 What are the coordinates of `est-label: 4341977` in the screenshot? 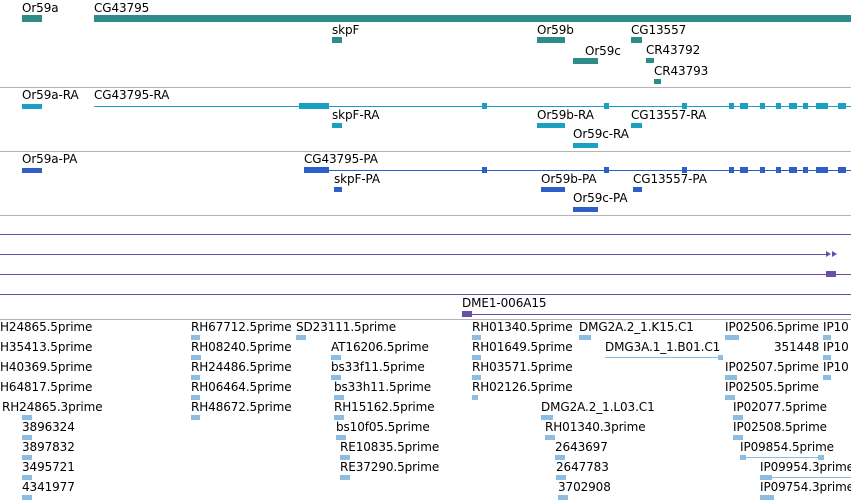 It's located at (48, 487).